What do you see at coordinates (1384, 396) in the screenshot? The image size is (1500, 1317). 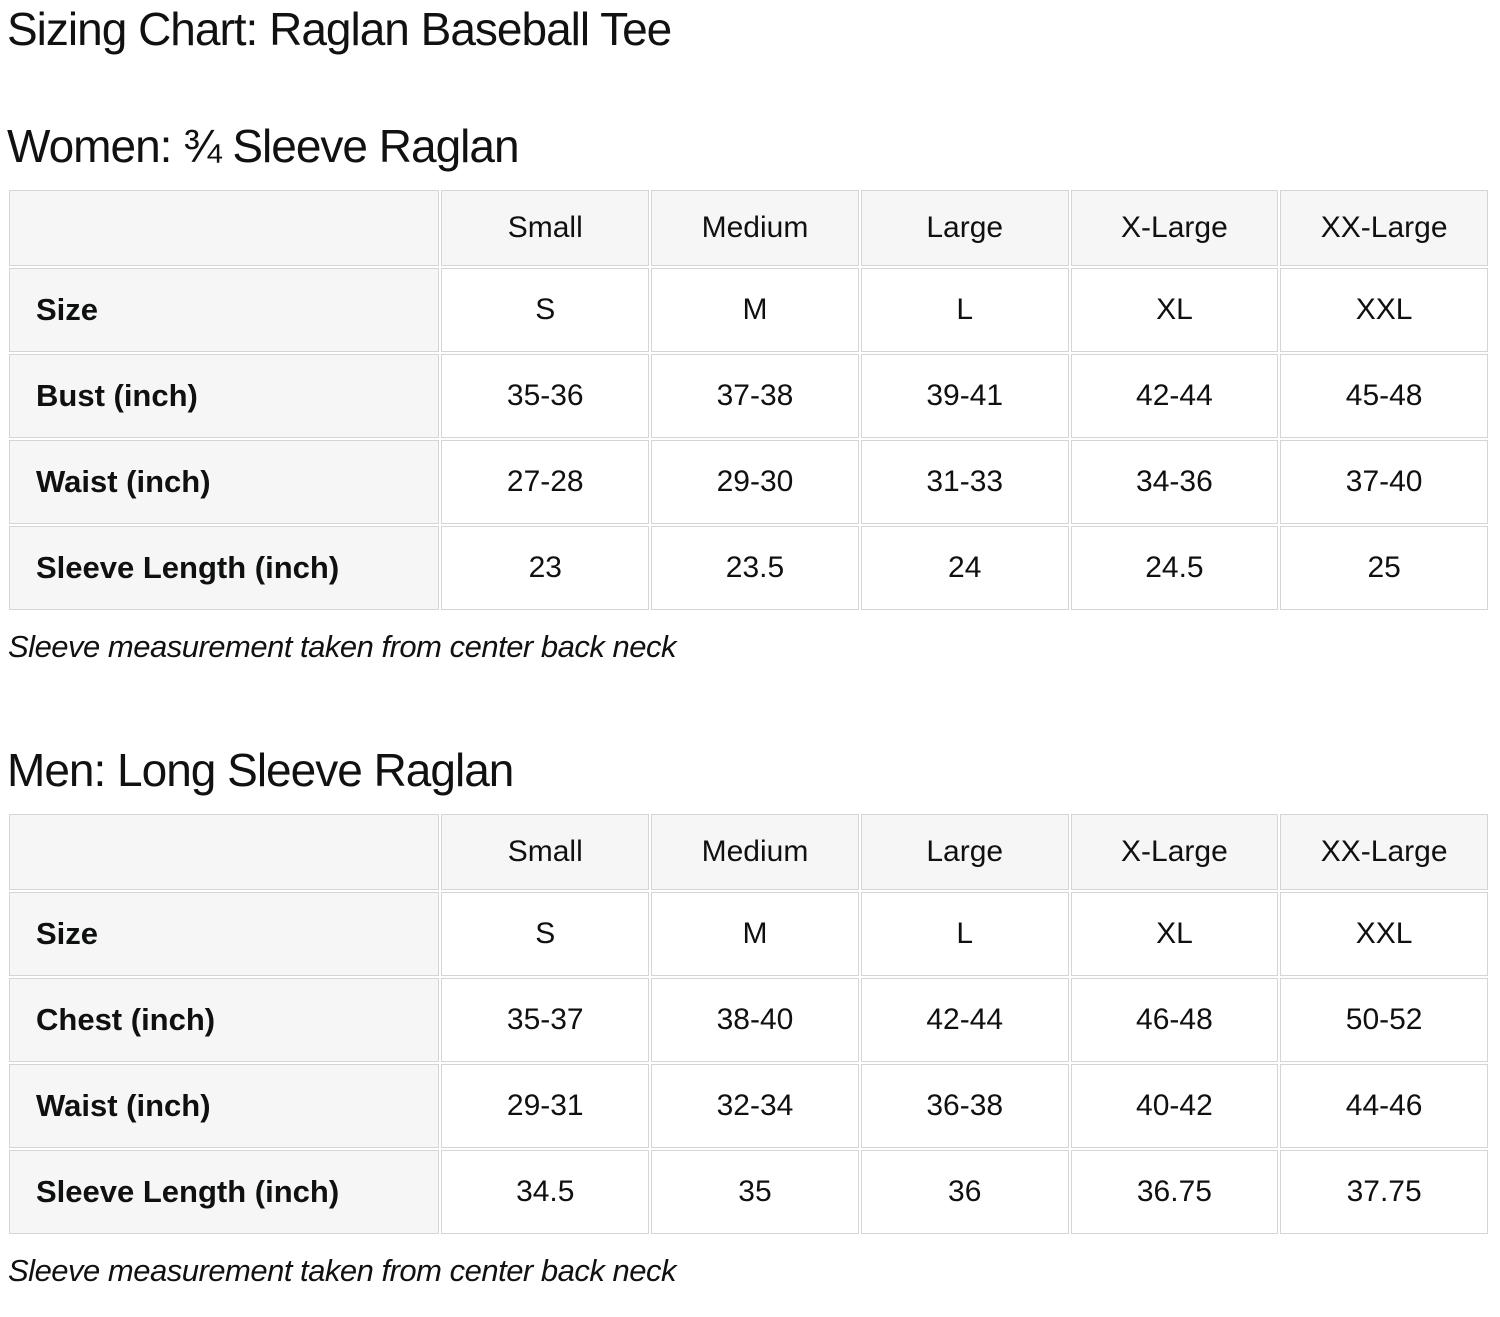 I see `table-cell: 45-48` at bounding box center [1384, 396].